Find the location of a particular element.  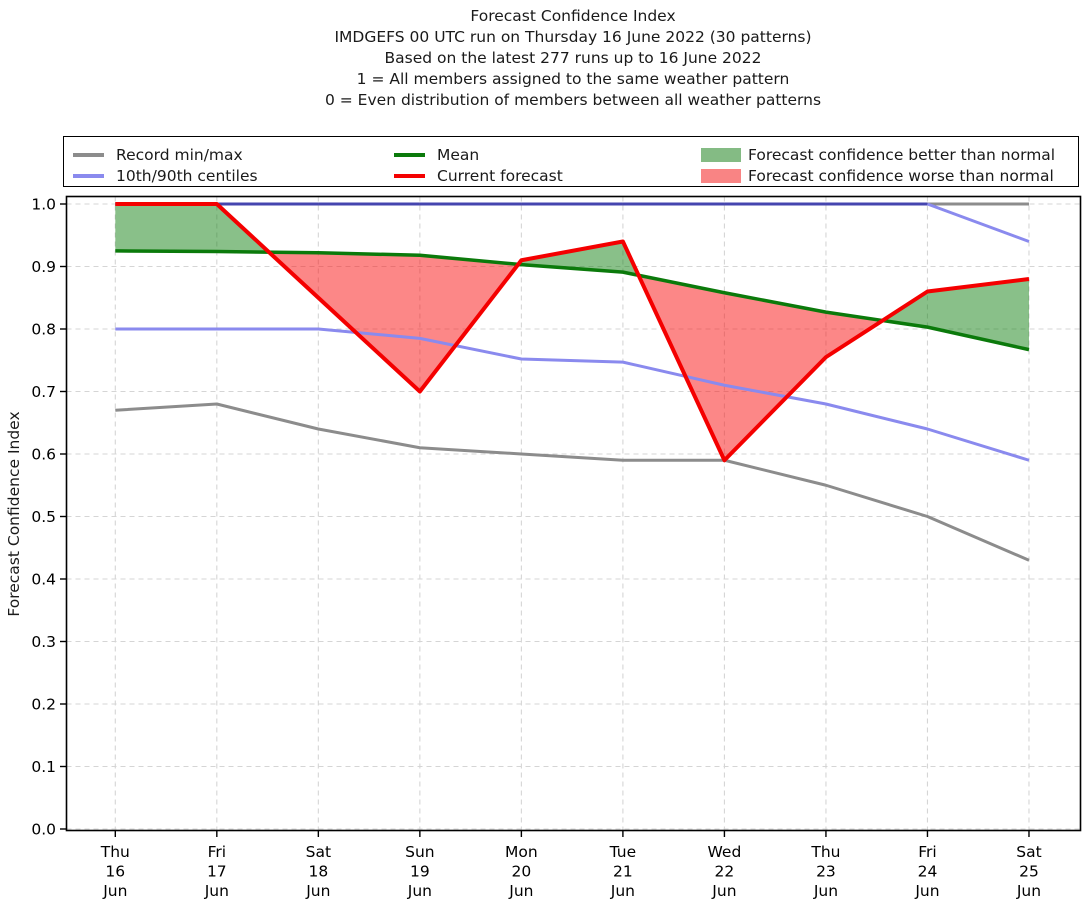

x-tick-label: 16 is located at coordinates (115, 872).